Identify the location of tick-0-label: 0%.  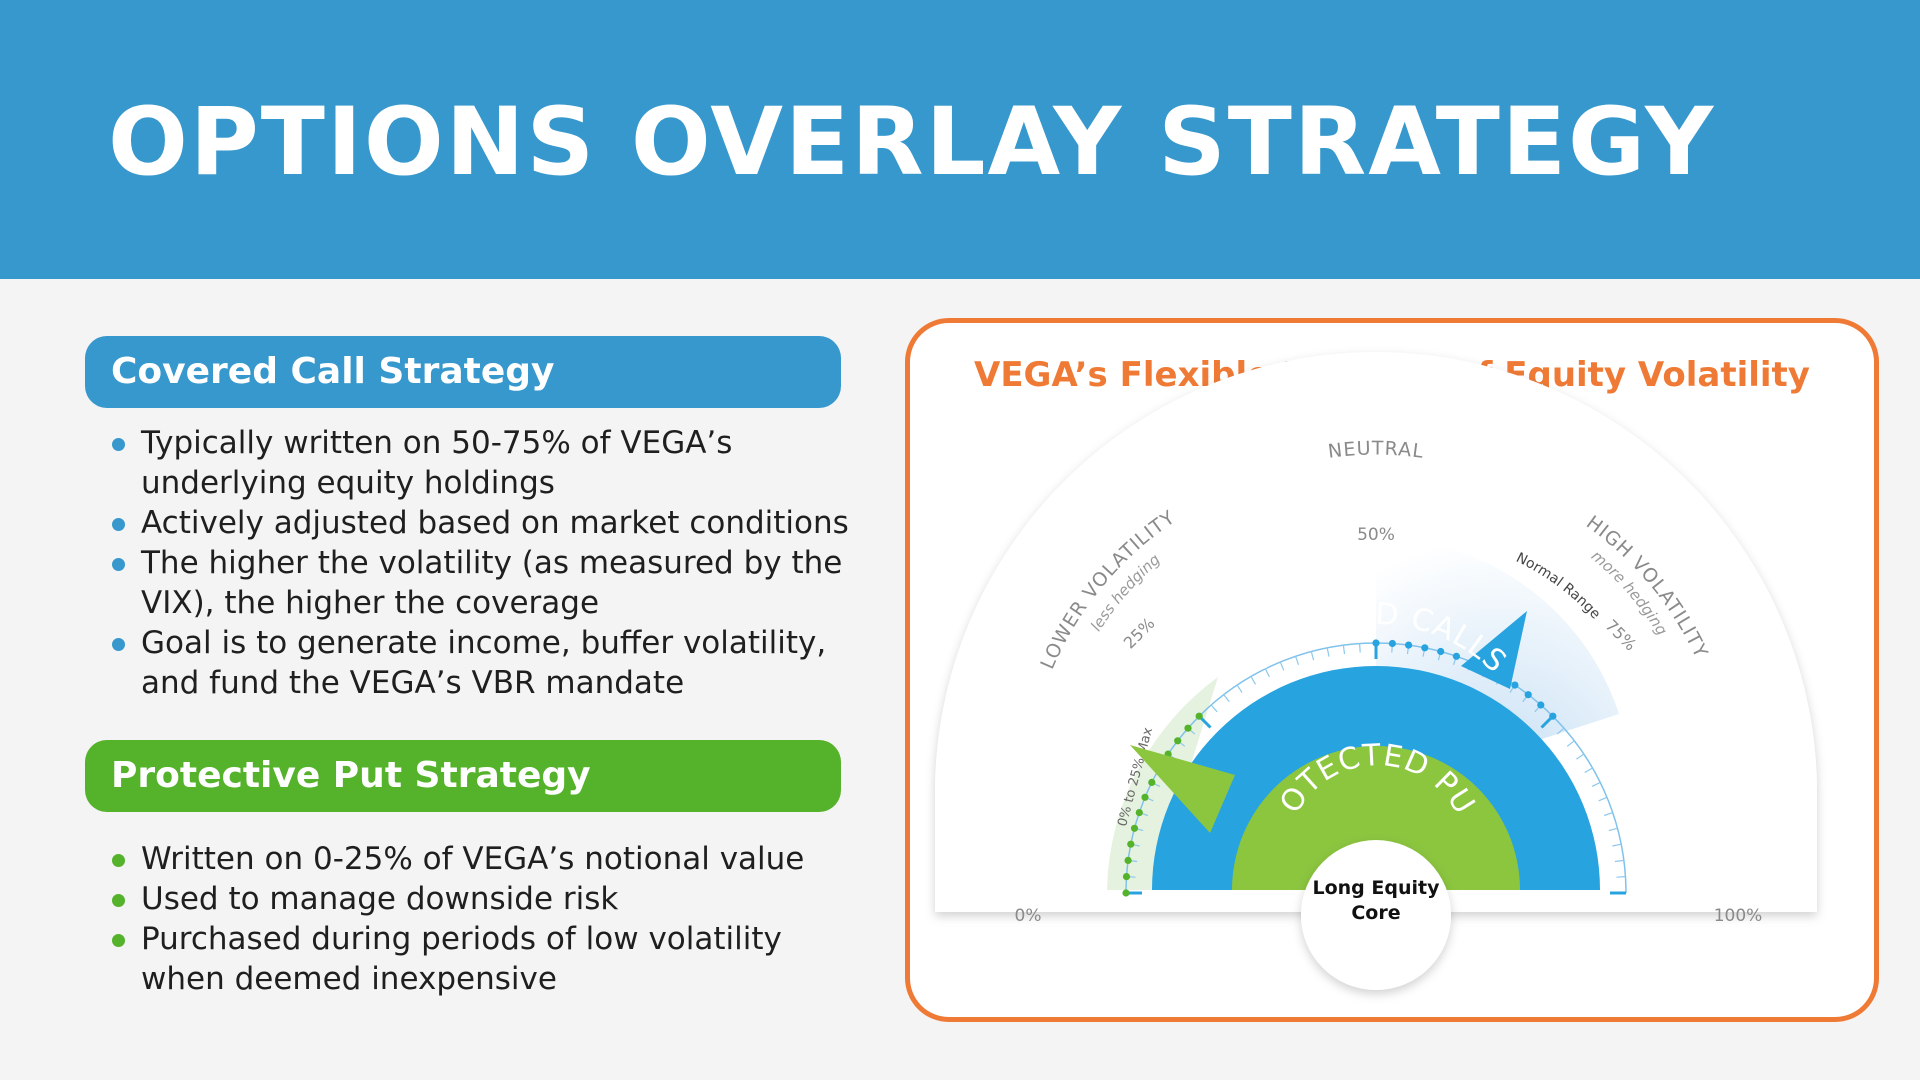
(1028, 916).